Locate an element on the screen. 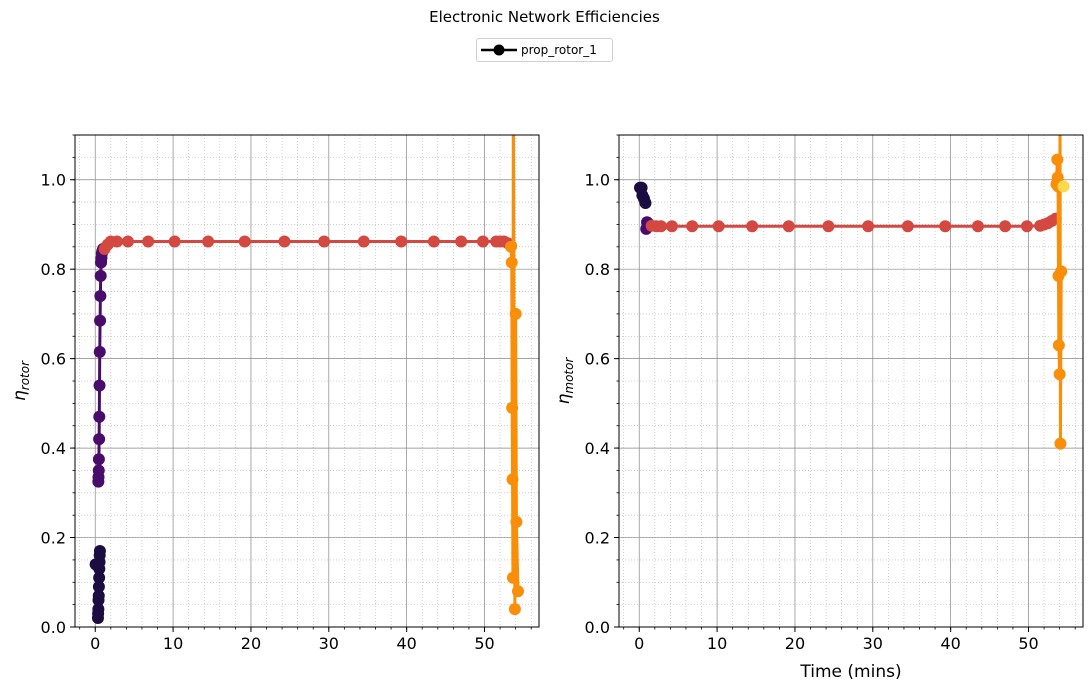  figure-title: Electronic Network Efficiencies is located at coordinates (544, 17).